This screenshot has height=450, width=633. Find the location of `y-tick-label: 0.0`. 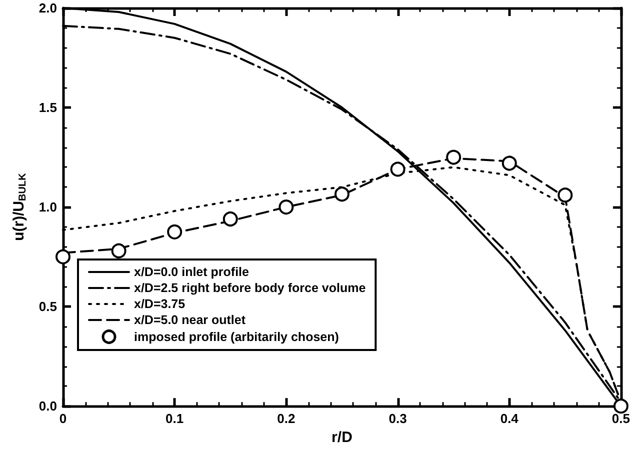

y-tick-label: 0.0 is located at coordinates (47, 406).